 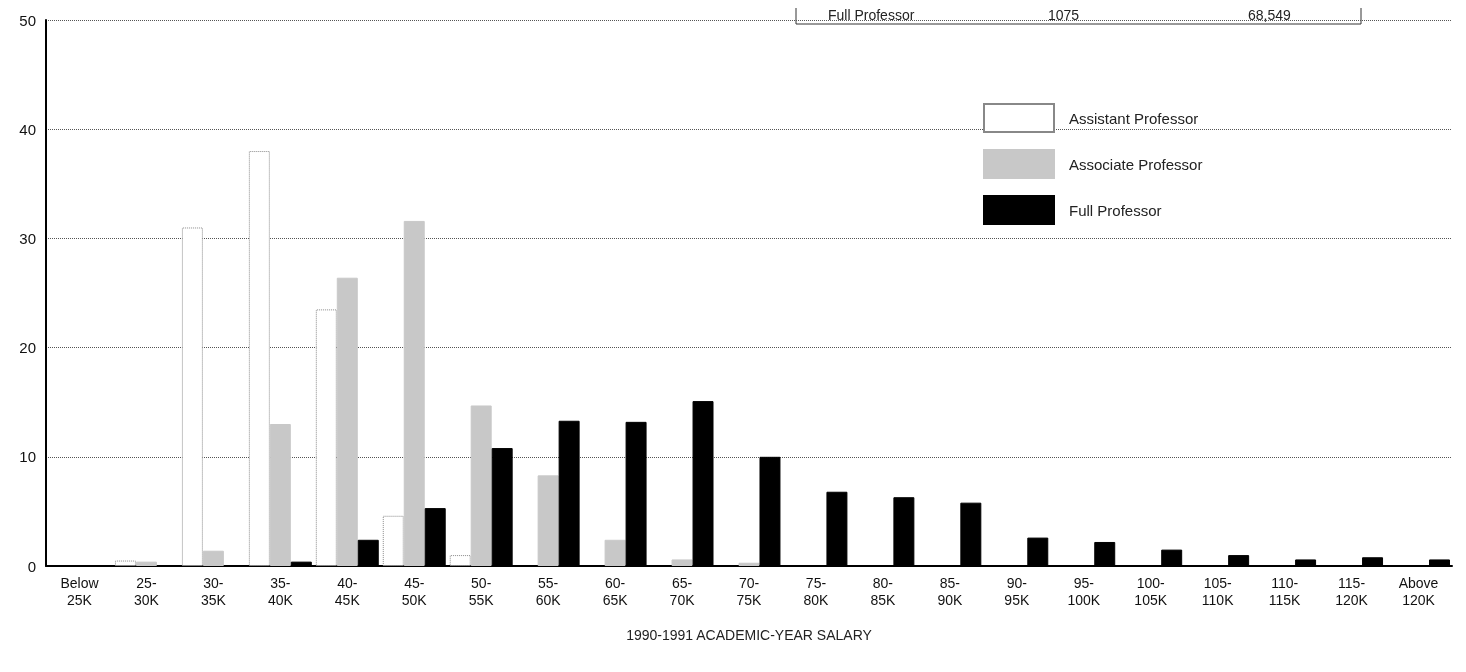 I want to click on x-tick-label: 25- 30K, so click(x=146, y=591).